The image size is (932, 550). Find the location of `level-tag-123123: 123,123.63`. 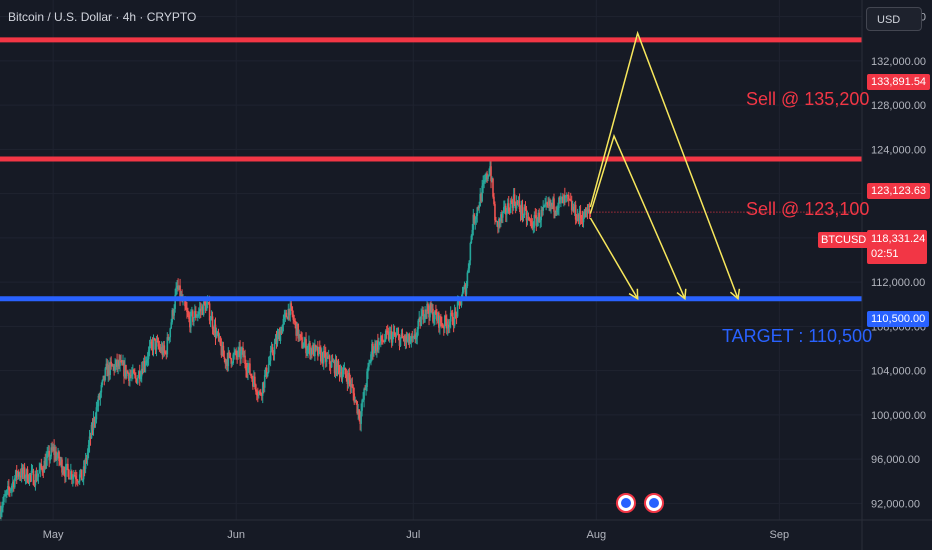

level-tag-123123: 123,123.63 is located at coordinates (899, 191).